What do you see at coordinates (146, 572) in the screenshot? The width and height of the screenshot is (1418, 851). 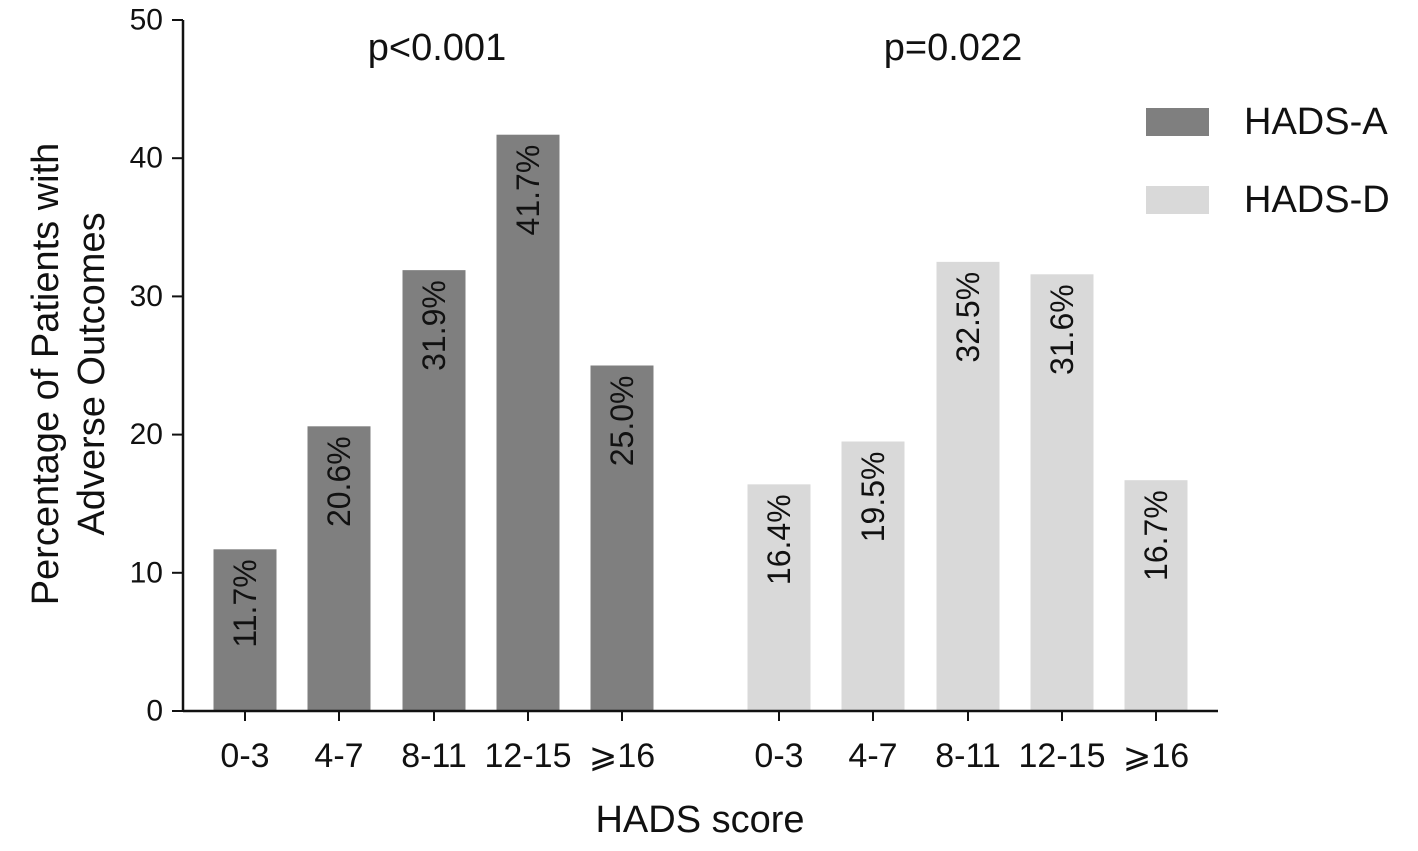 I see `y-tick-label: 10` at bounding box center [146, 572].